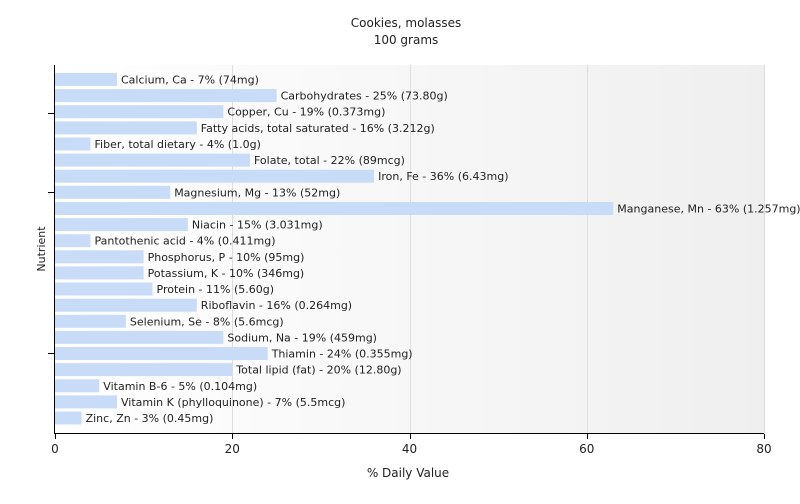  What do you see at coordinates (233, 402) in the screenshot?
I see `bar-label: Vitamin K (phylloquinone) - 7% (5.5mcg)` at bounding box center [233, 402].